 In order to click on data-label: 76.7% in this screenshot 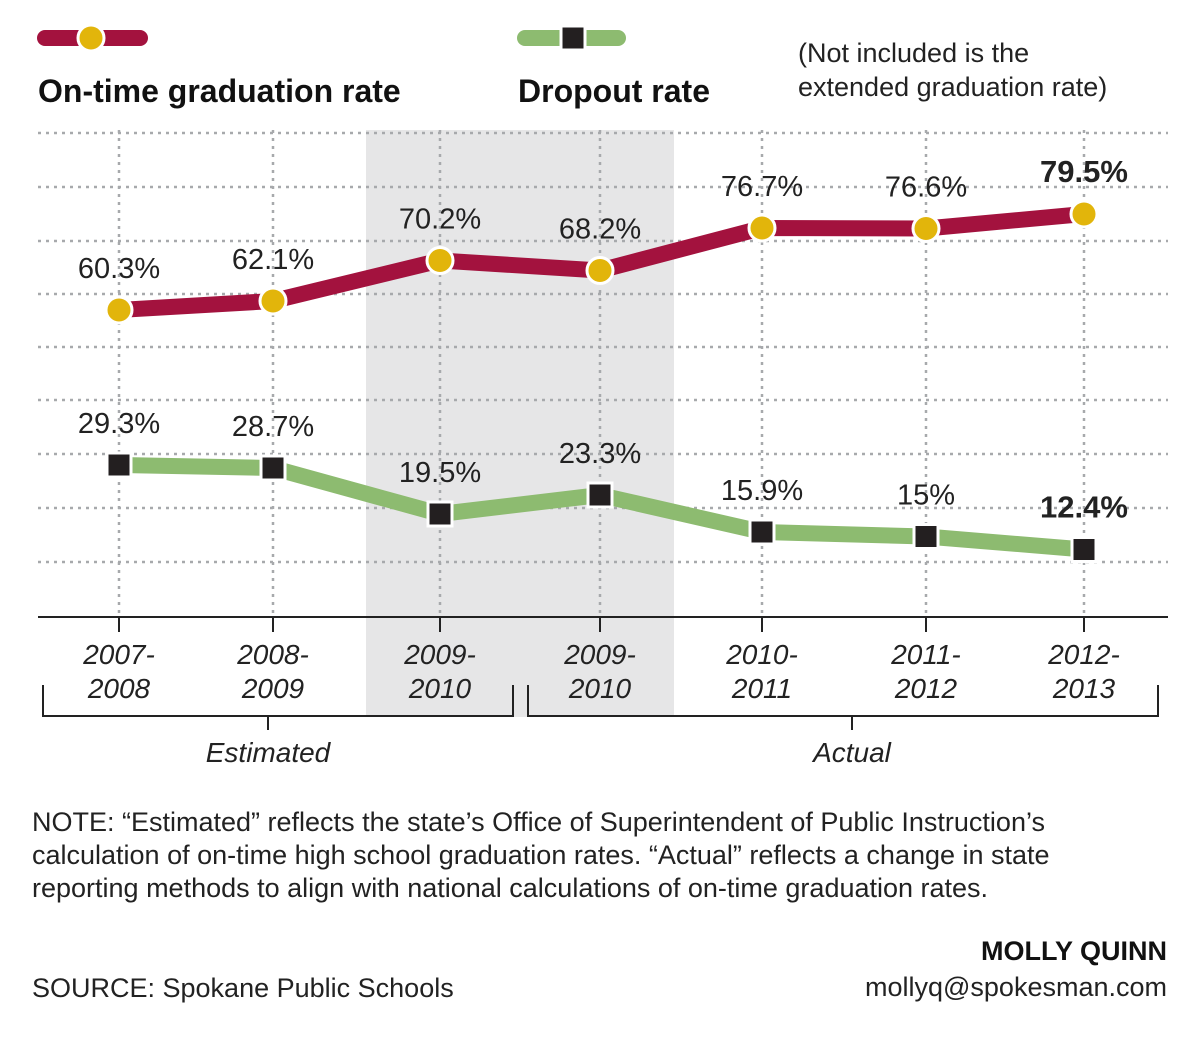, I will do `click(762, 187)`.